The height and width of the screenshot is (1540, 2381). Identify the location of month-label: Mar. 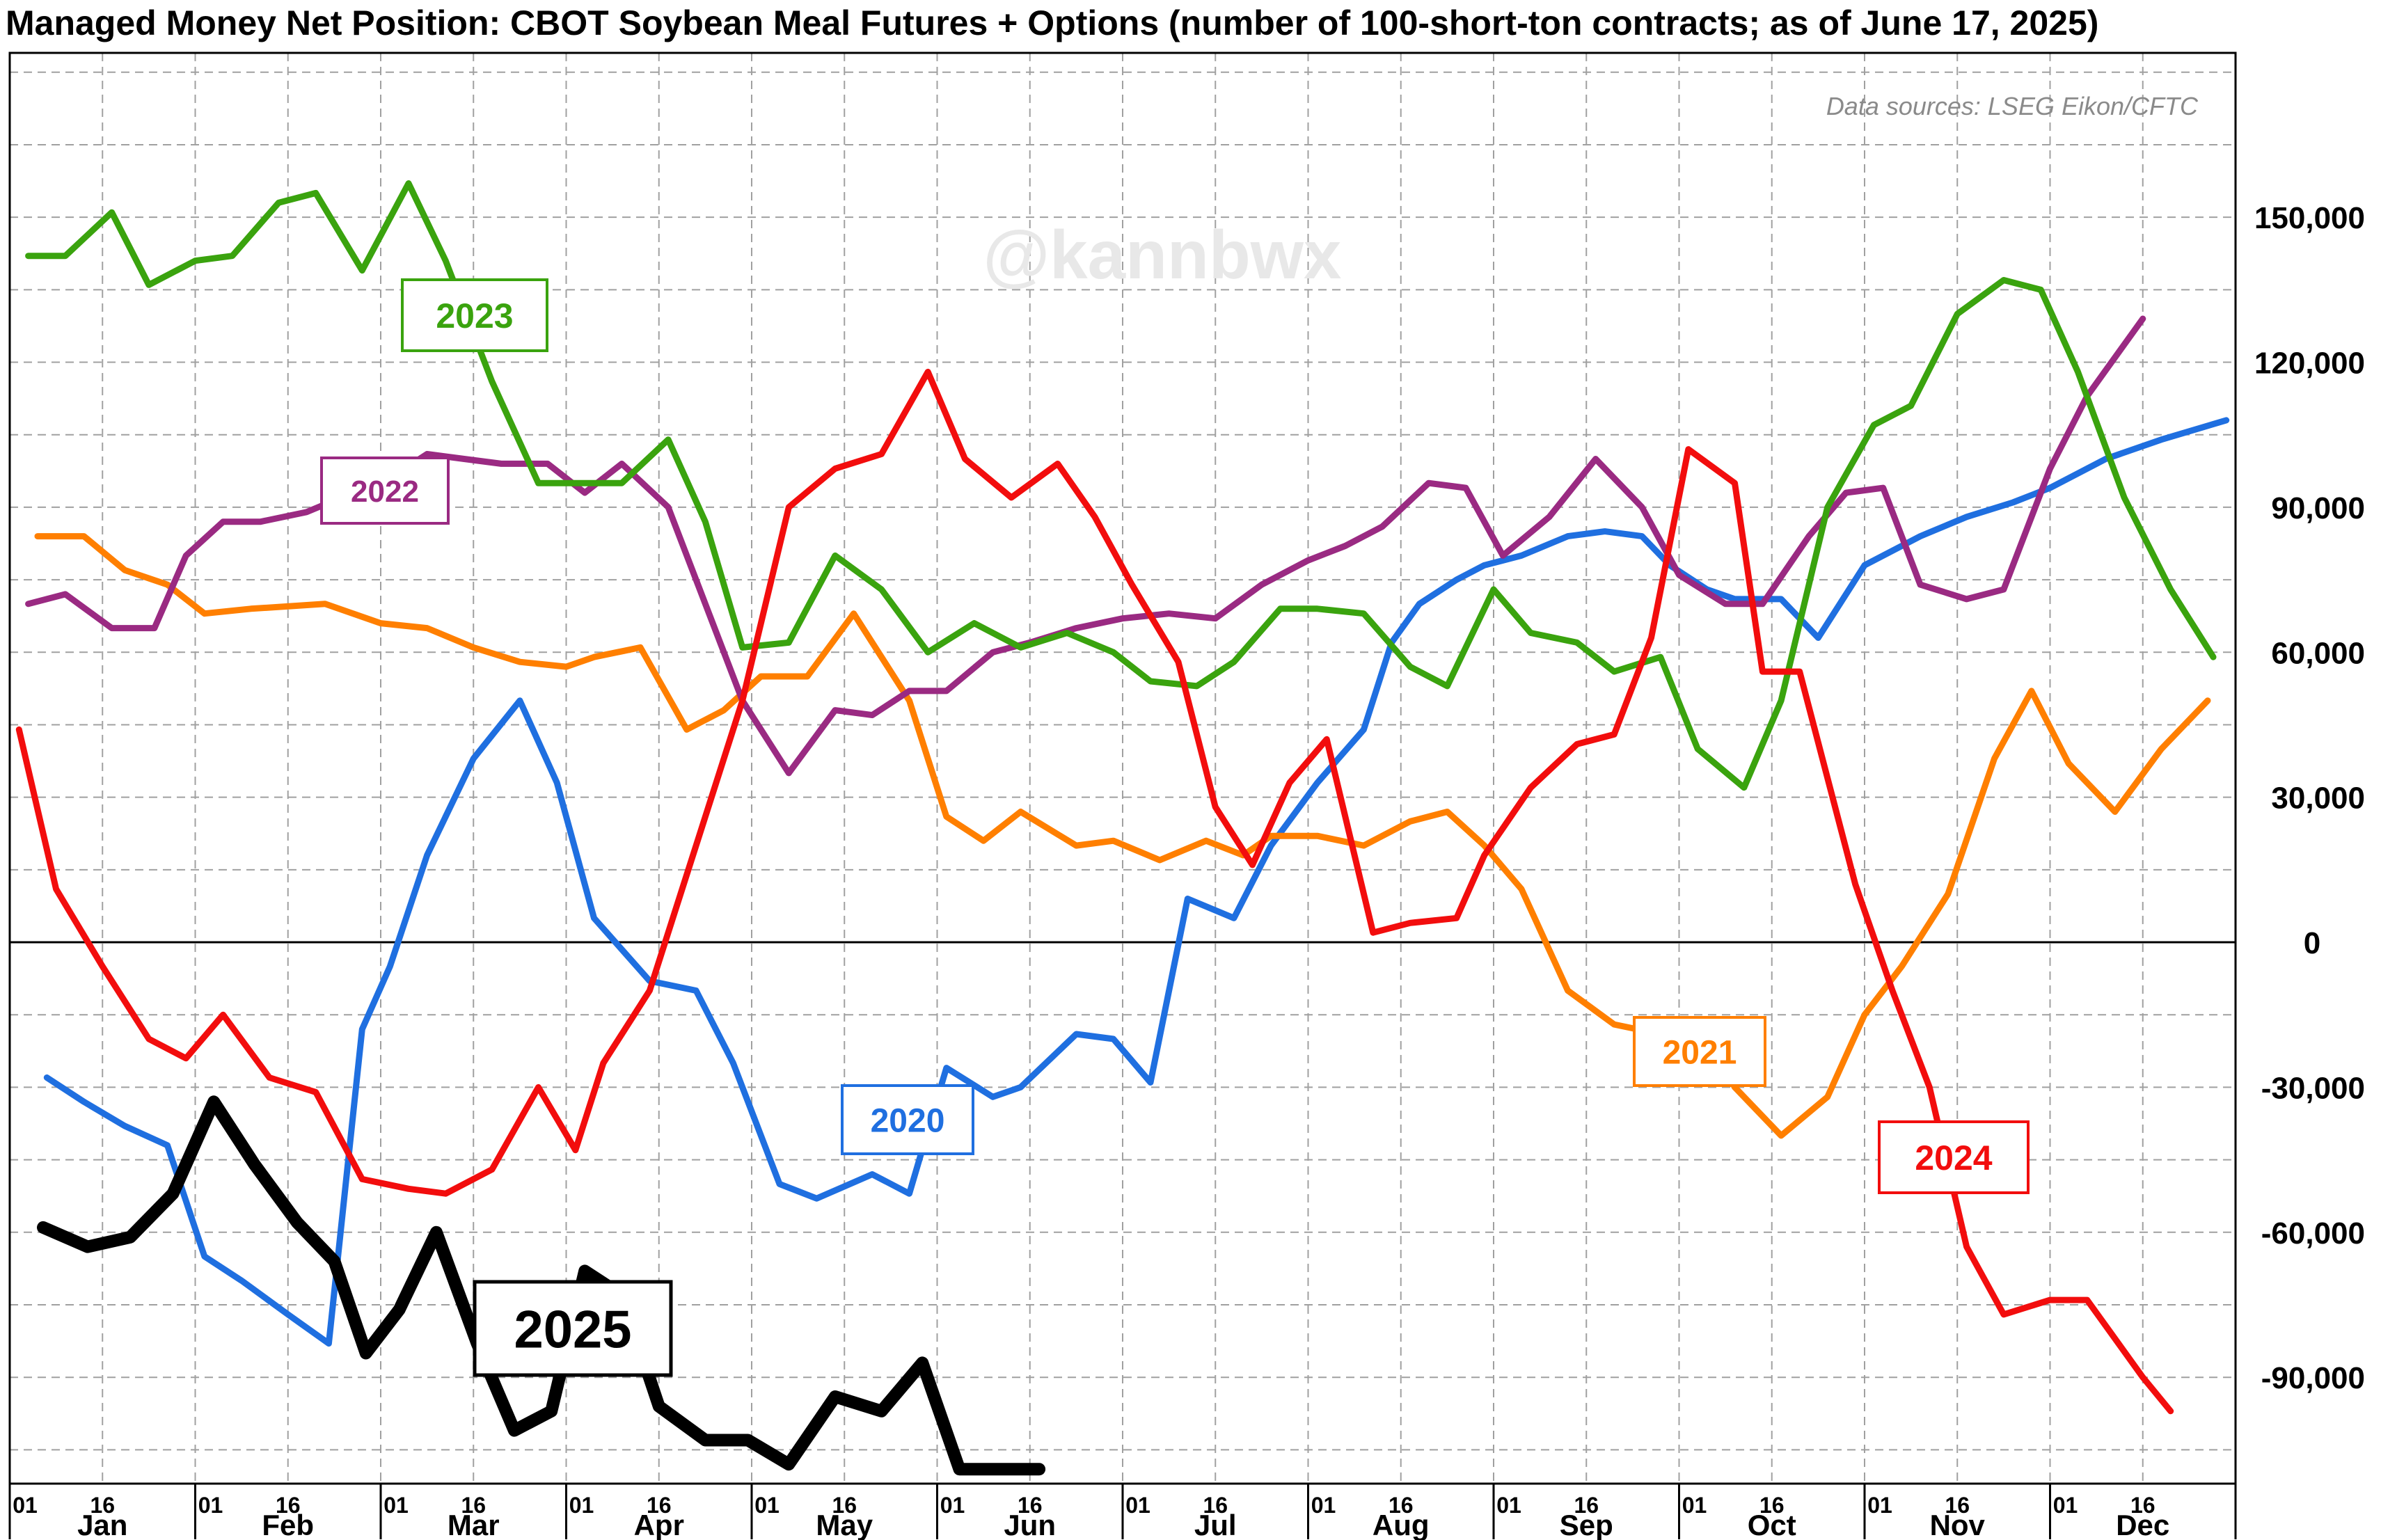
(474, 1524).